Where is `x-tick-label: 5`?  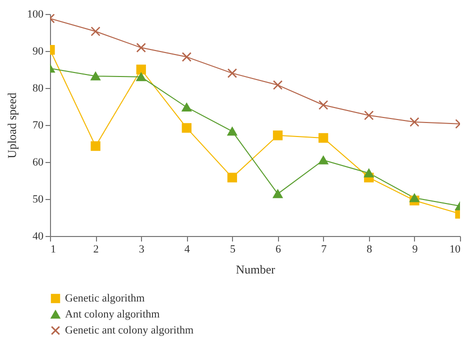
x-tick-label: 5 is located at coordinates (233, 250).